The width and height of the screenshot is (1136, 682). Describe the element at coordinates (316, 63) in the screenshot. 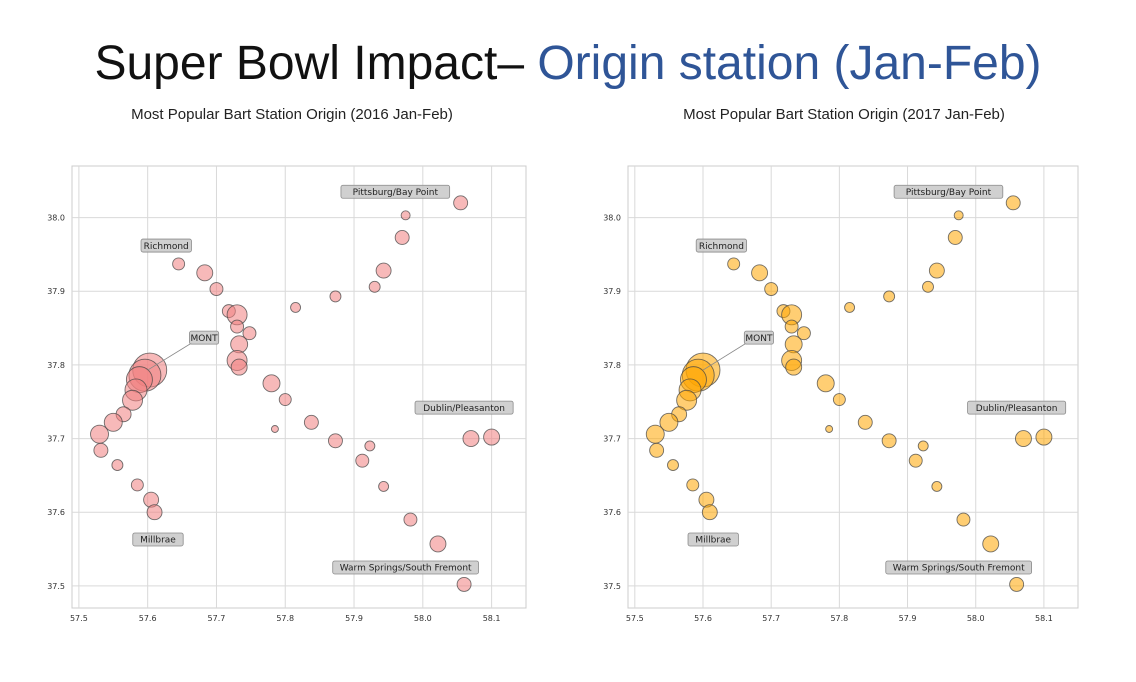

I see `slide-title-part1: Super Bowl Impact–` at that location.